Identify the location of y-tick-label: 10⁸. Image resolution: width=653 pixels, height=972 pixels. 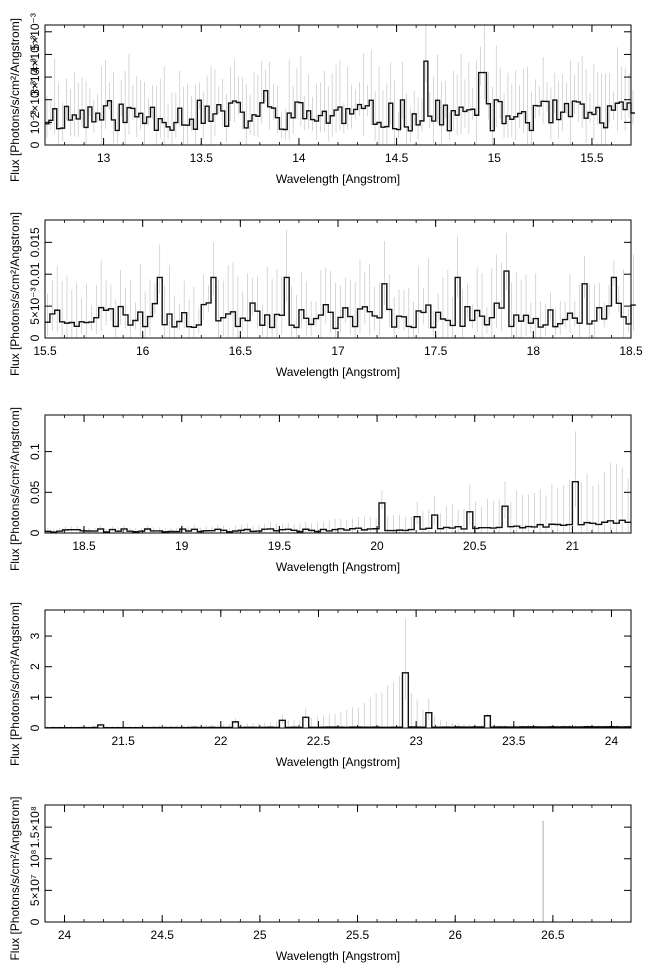
(35, 859).